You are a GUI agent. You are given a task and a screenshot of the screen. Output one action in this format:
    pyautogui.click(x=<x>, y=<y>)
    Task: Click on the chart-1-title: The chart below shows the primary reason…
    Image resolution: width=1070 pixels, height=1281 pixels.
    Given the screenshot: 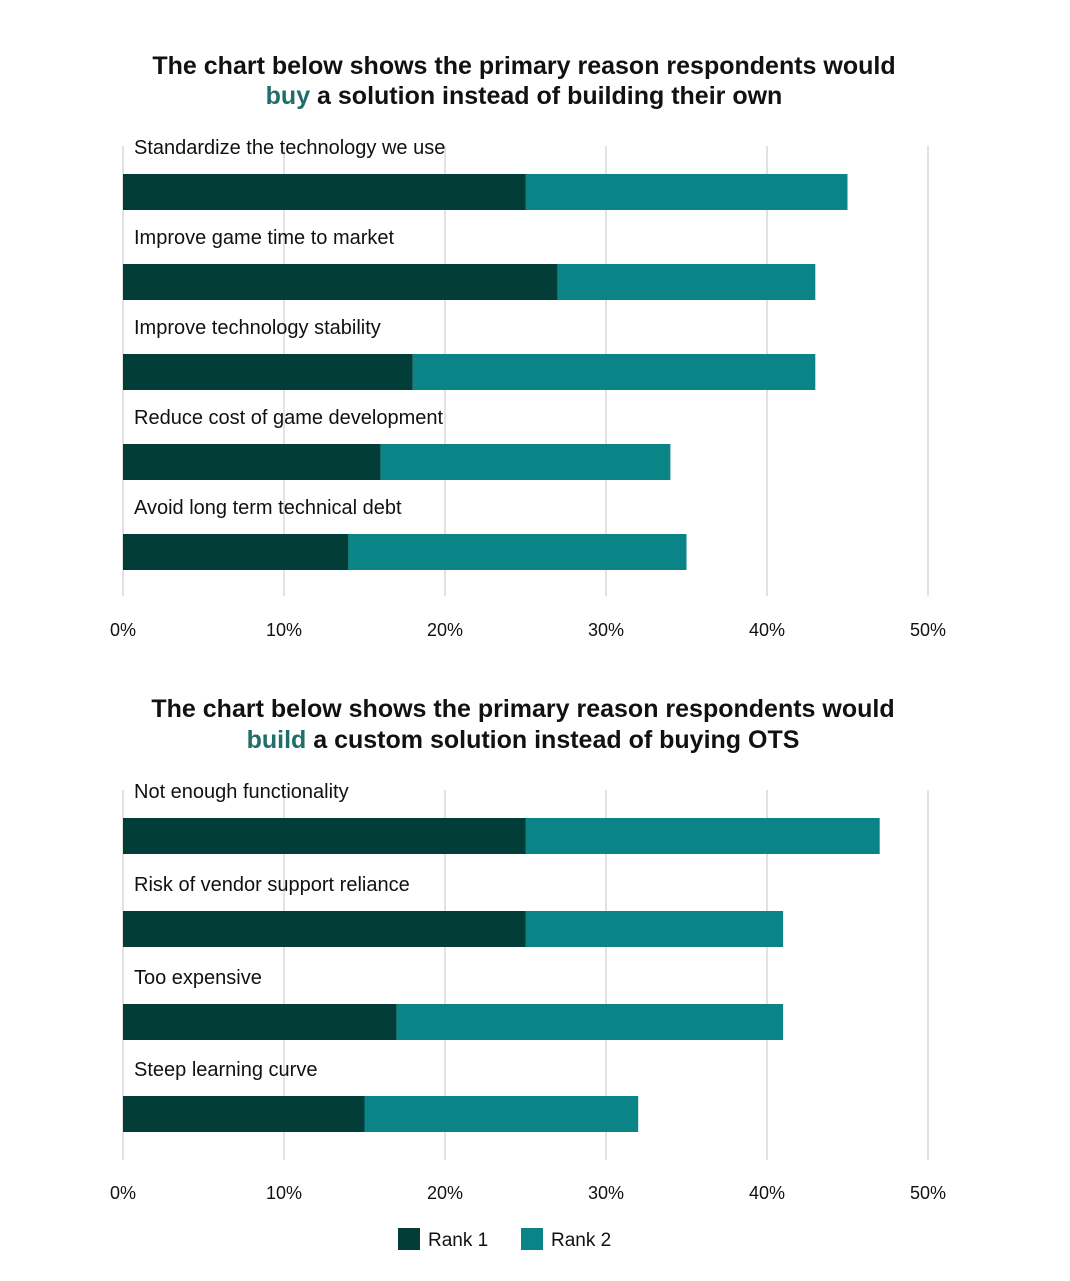 What is the action you would take?
    pyautogui.click(x=523, y=81)
    